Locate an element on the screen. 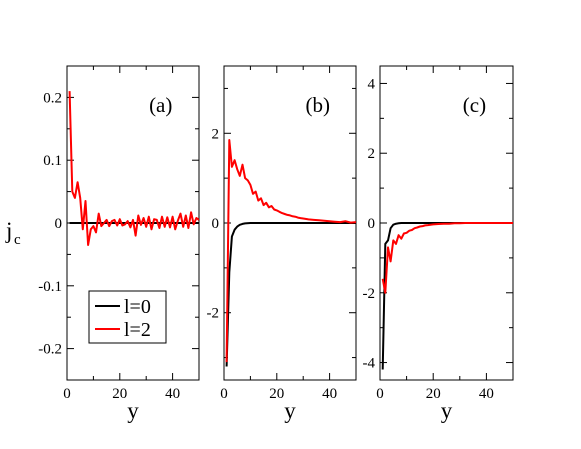 This screenshot has width=581, height=449. y-tick-label: -4 is located at coordinates (369, 364).